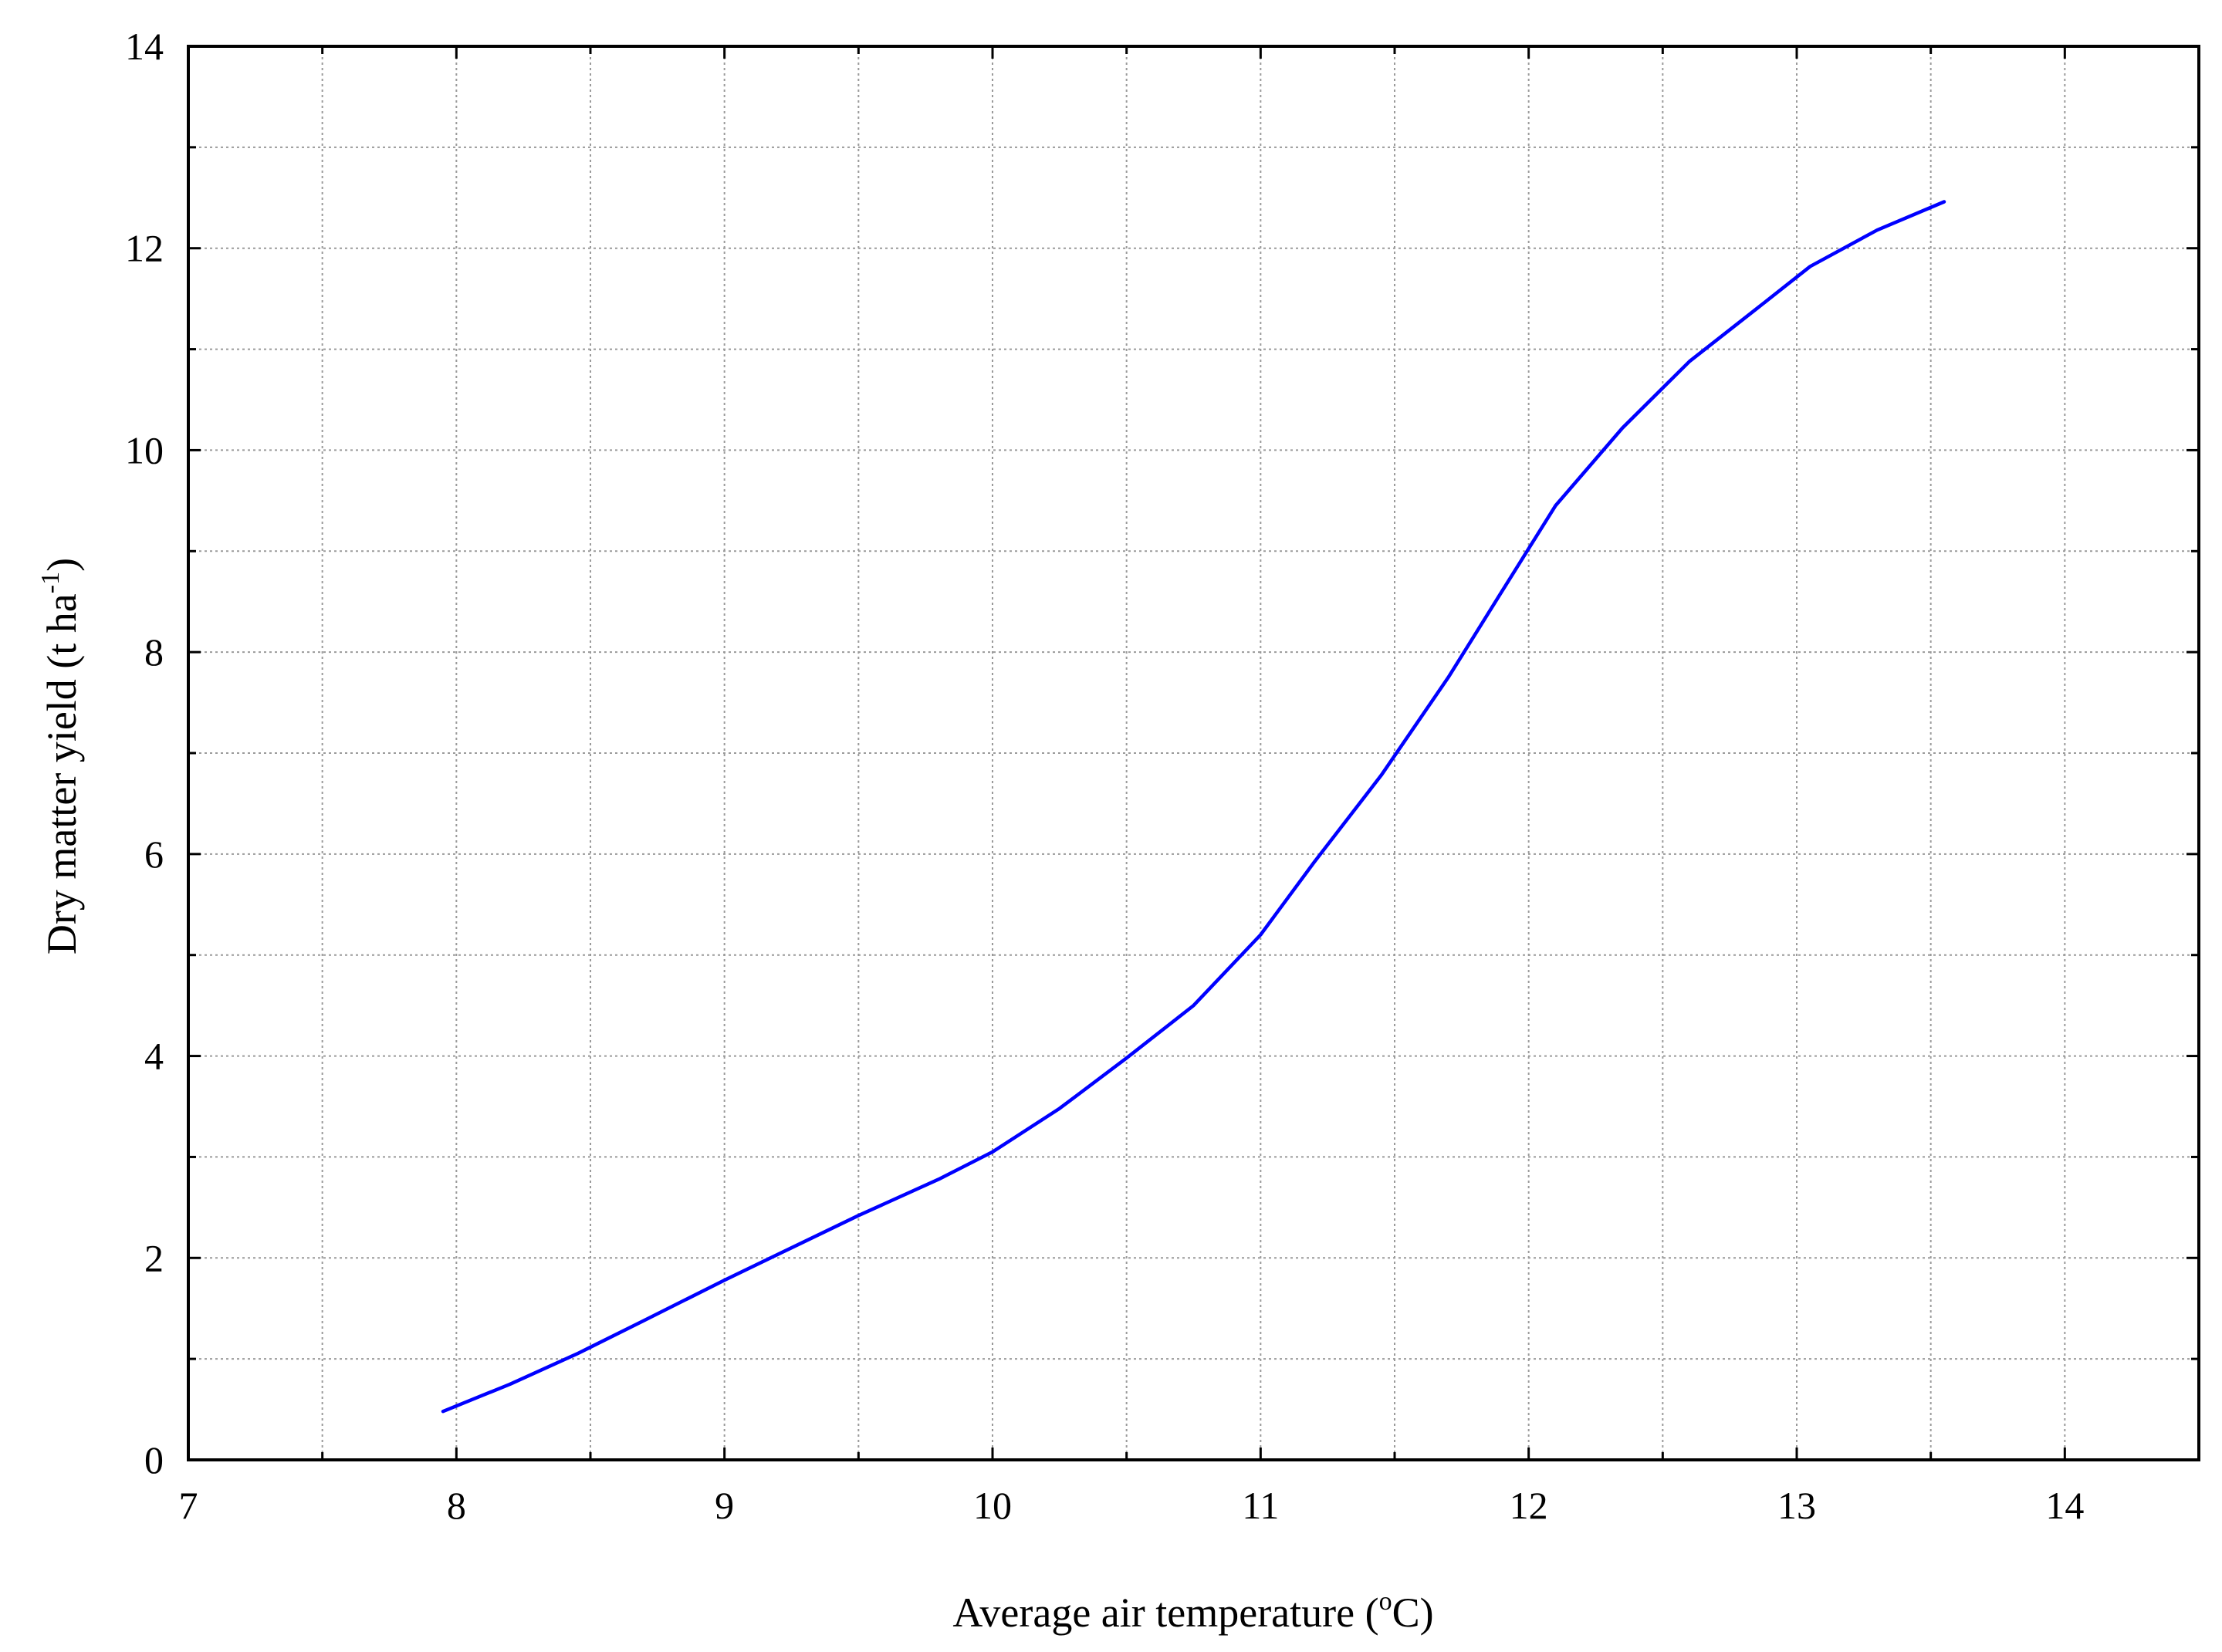 The width and height of the screenshot is (2222, 1652). I want to click on x-tick-label: 10, so click(992, 1505).